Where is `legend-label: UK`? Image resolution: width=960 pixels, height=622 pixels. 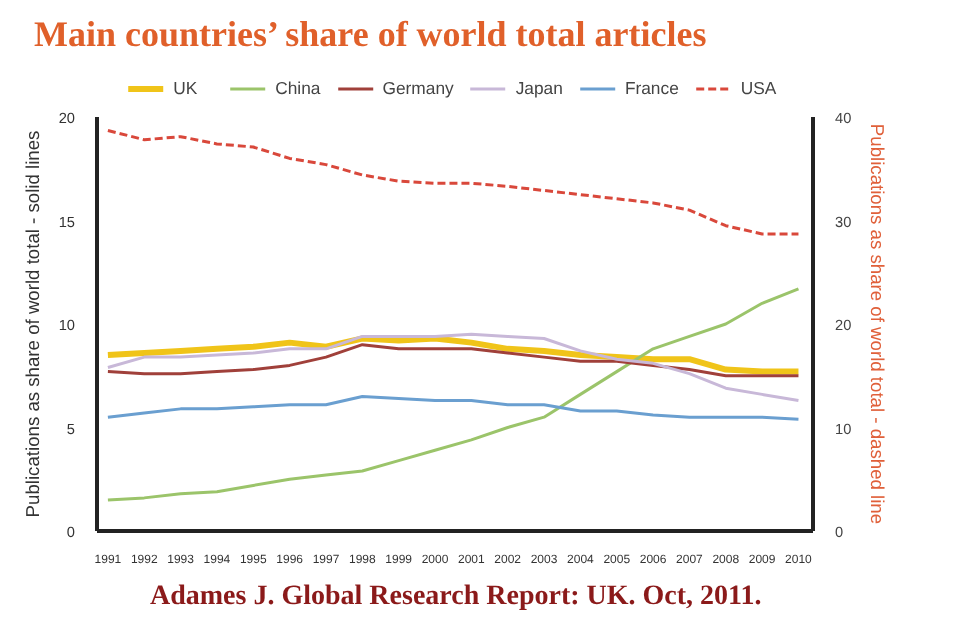
legend-label: UK is located at coordinates (186, 88).